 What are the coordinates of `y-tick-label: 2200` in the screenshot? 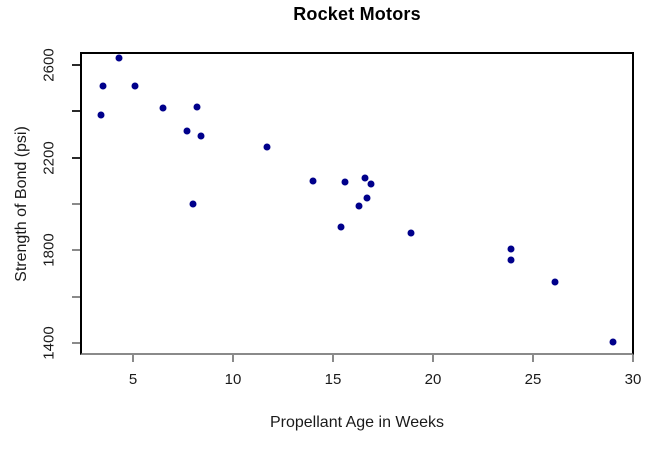 It's located at (49, 157).